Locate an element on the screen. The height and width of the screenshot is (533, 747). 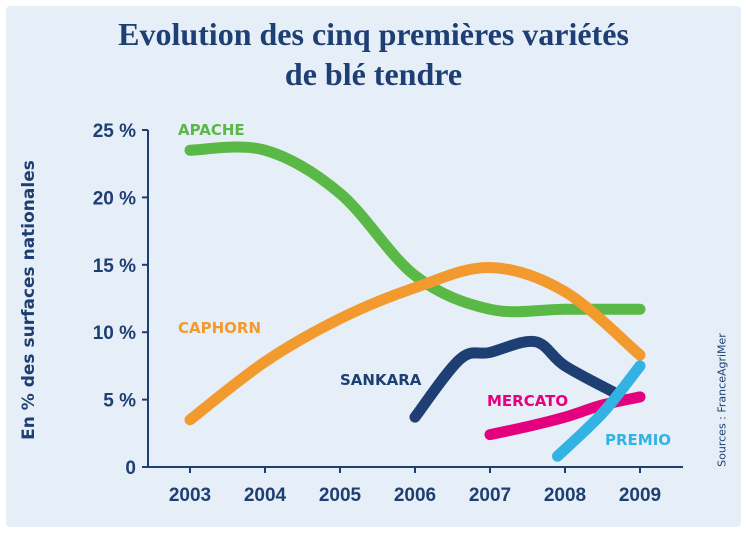
y-tick-label: 25 % is located at coordinates (114, 131).